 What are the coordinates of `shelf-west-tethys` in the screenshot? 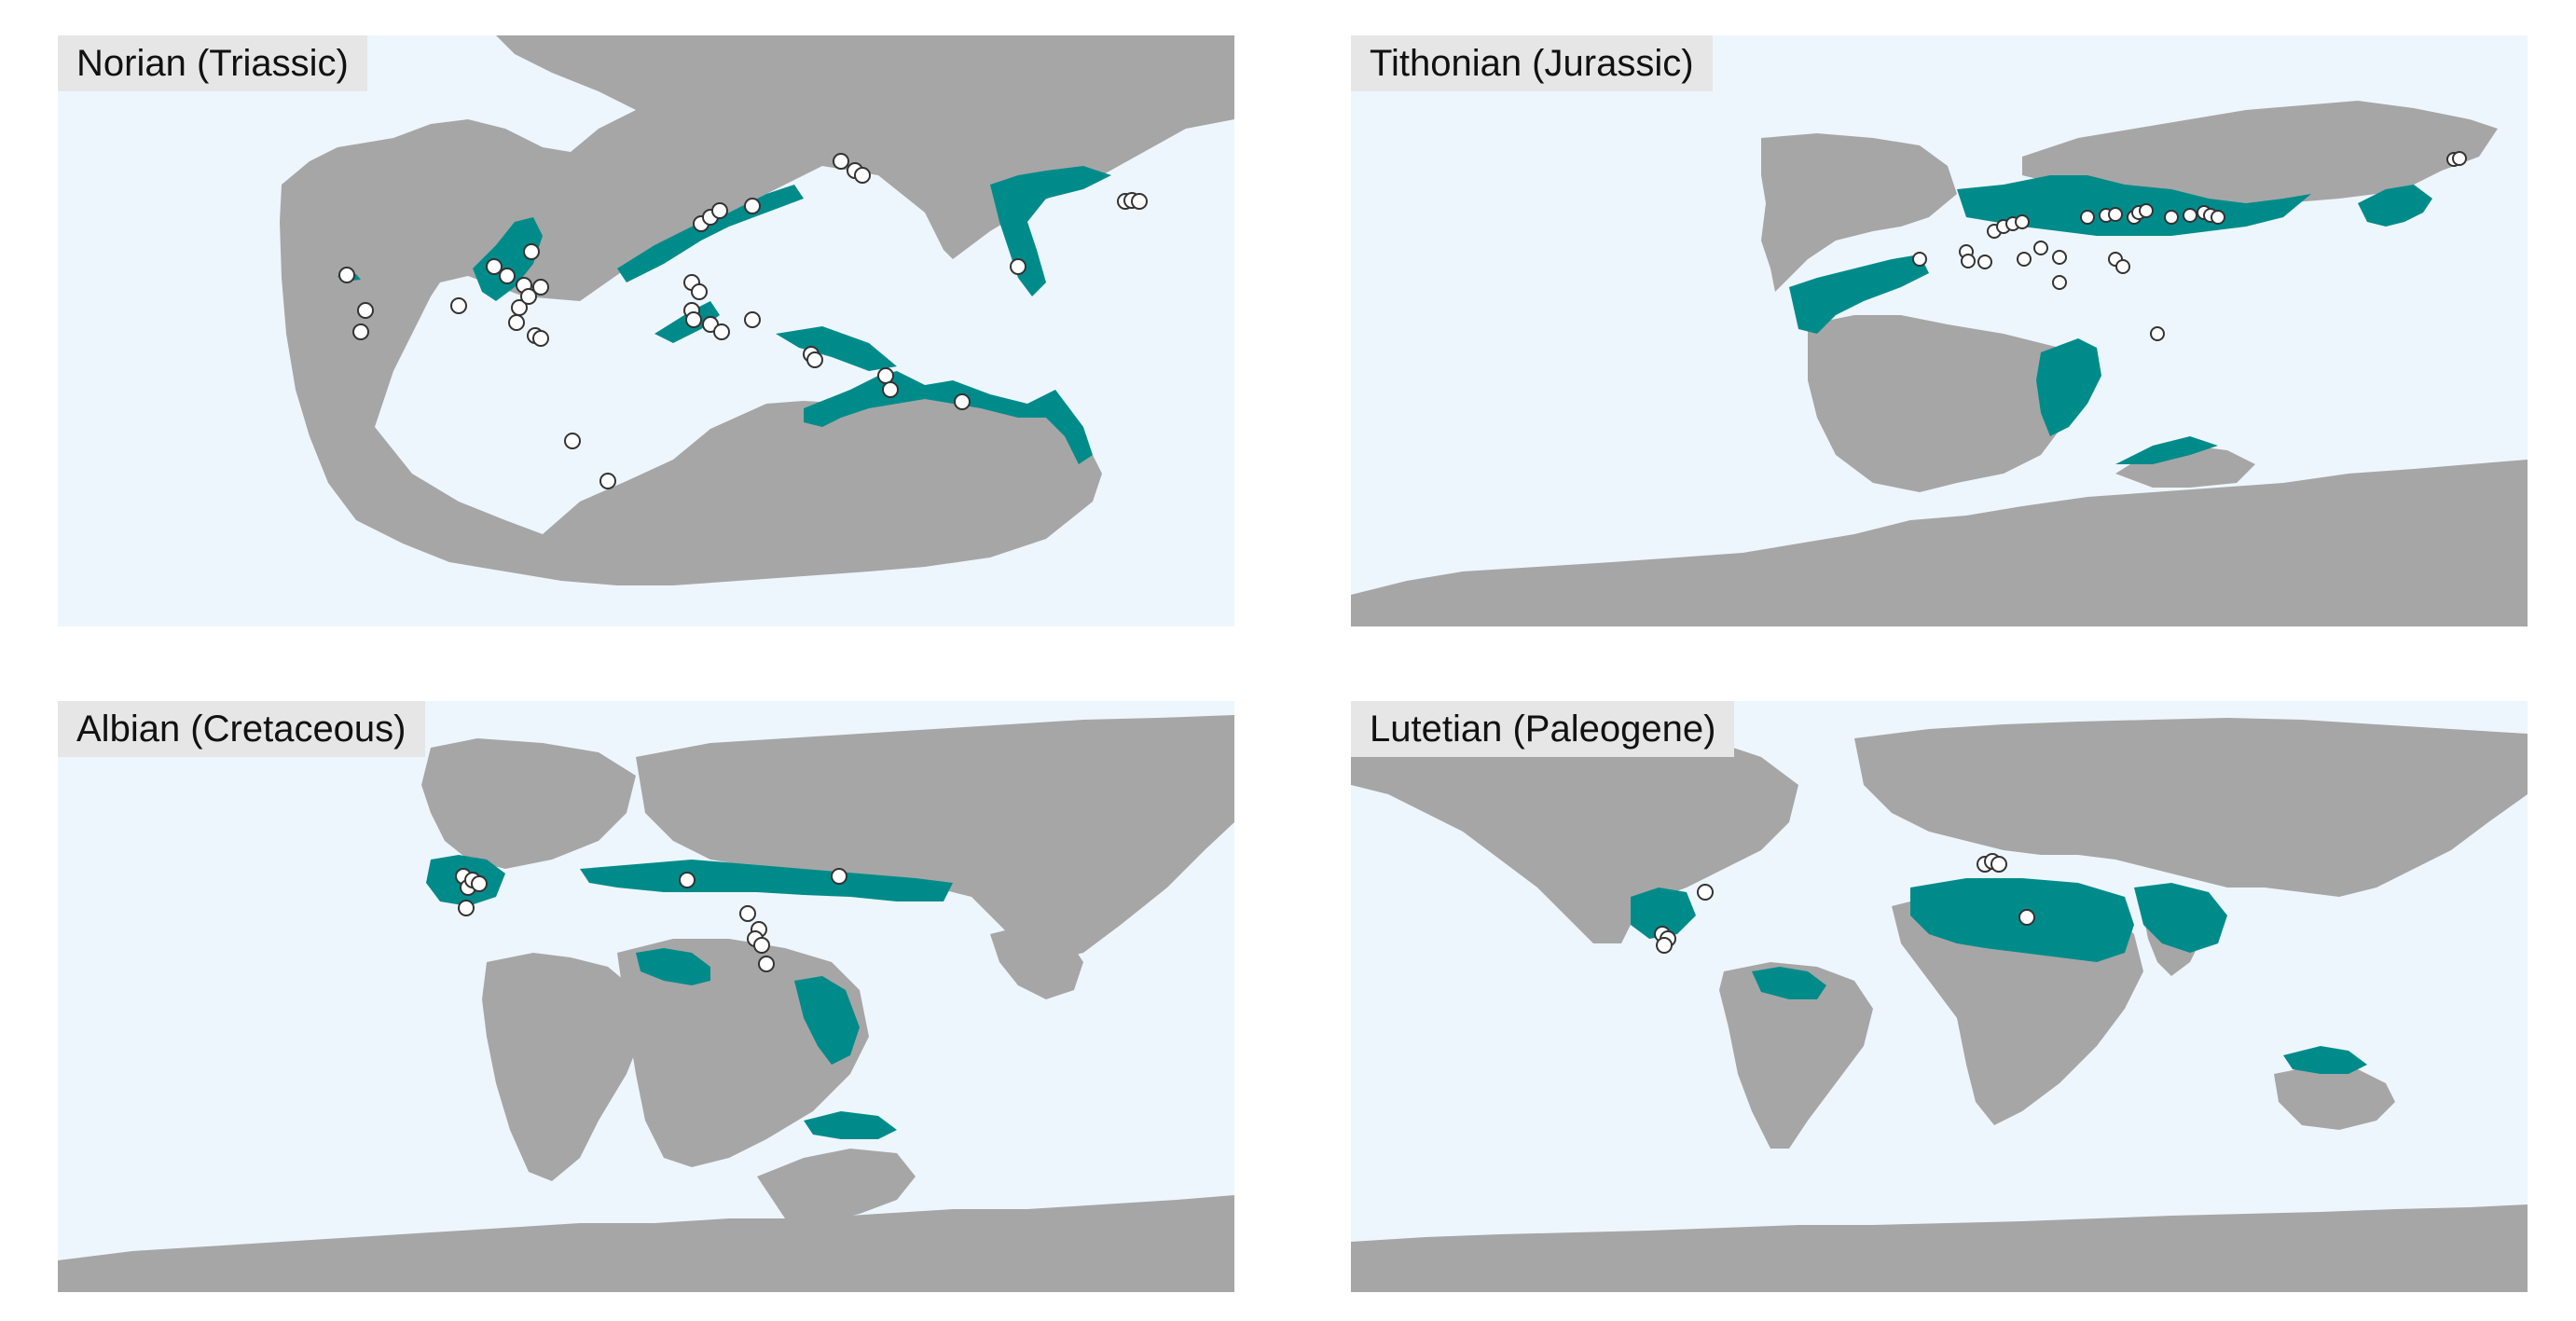 It's located at (1859, 295).